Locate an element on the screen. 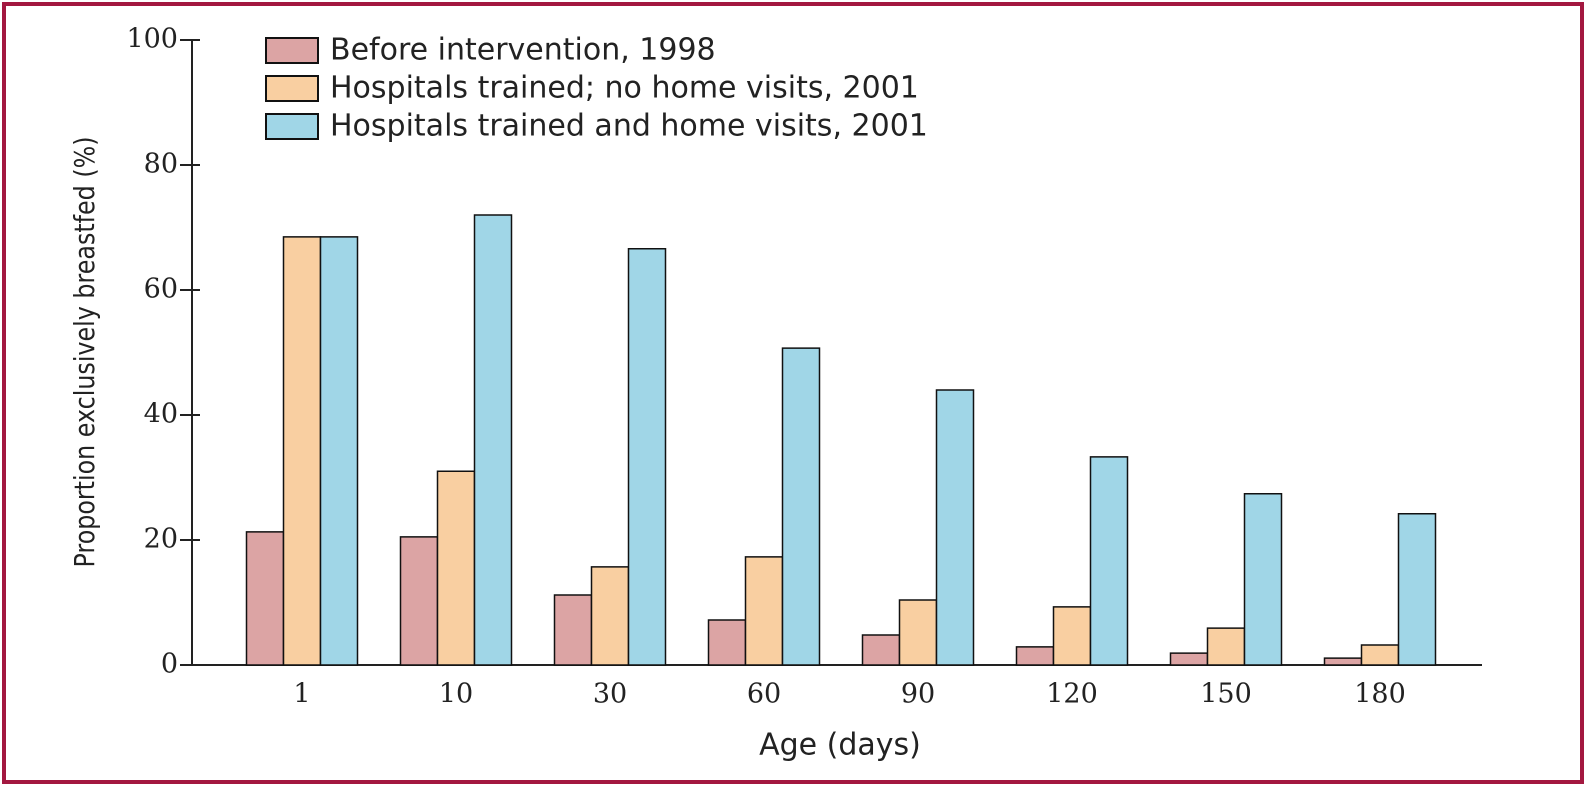  x-tick-label: 10 is located at coordinates (456, 694).